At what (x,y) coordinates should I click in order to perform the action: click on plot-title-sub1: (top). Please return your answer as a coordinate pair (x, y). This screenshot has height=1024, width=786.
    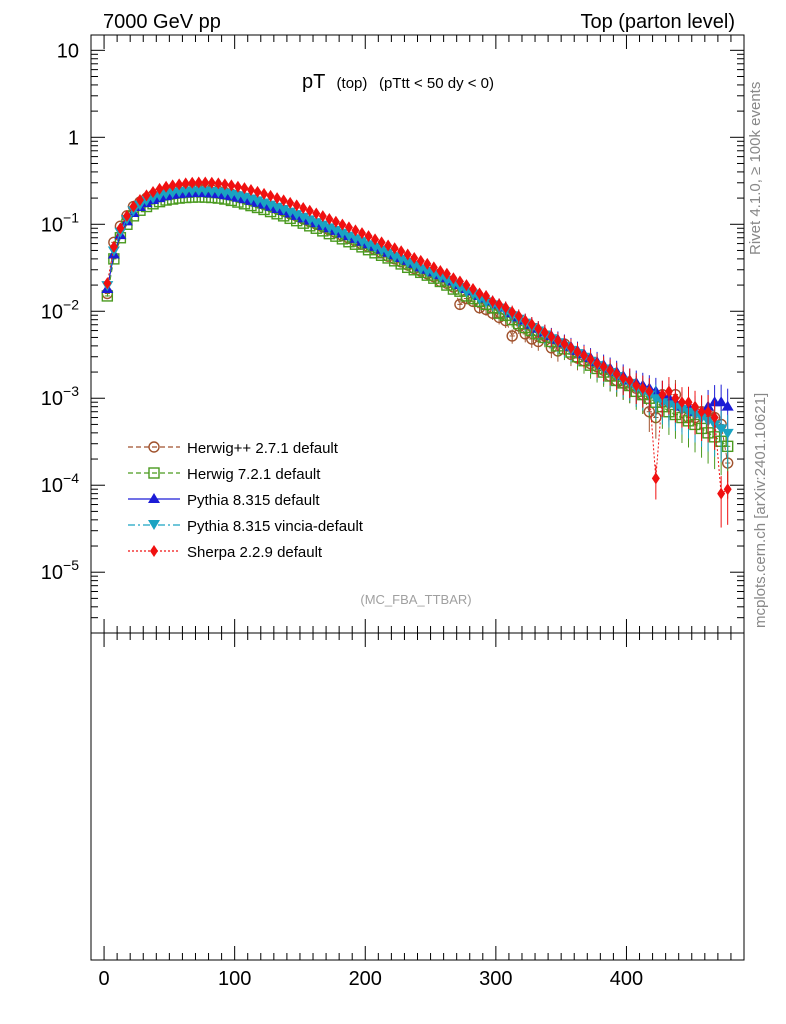
    Looking at the image, I should click on (352, 83).